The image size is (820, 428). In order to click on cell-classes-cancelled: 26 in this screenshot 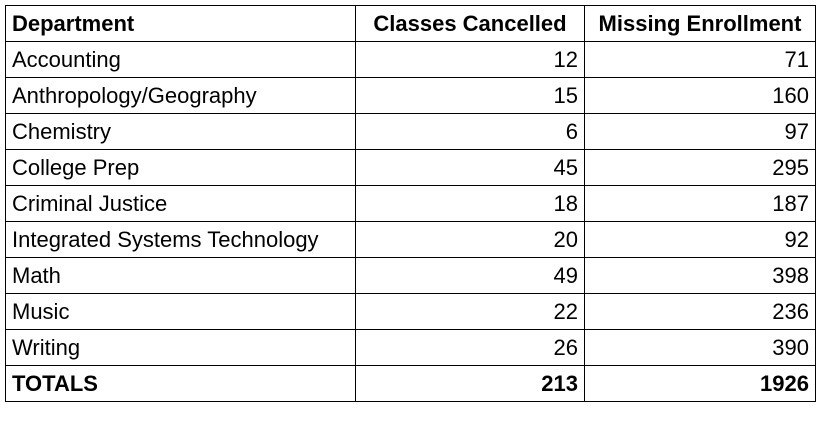, I will do `click(470, 347)`.